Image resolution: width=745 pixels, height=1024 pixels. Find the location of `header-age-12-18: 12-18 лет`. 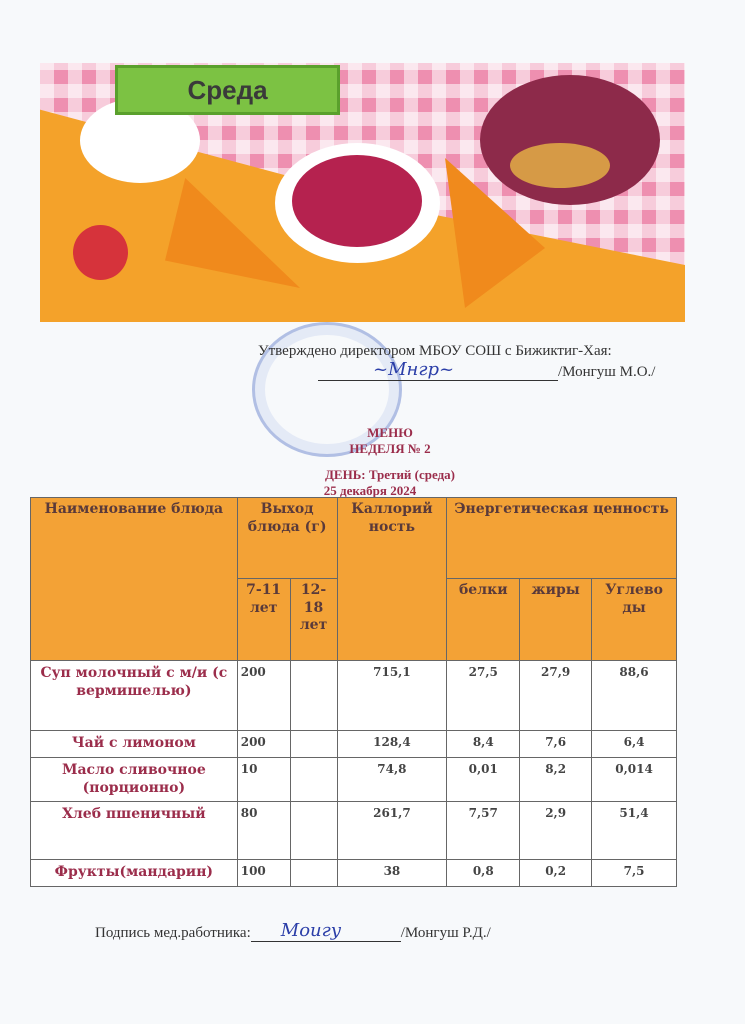

header-age-12-18: 12-18 лет is located at coordinates (313, 619).